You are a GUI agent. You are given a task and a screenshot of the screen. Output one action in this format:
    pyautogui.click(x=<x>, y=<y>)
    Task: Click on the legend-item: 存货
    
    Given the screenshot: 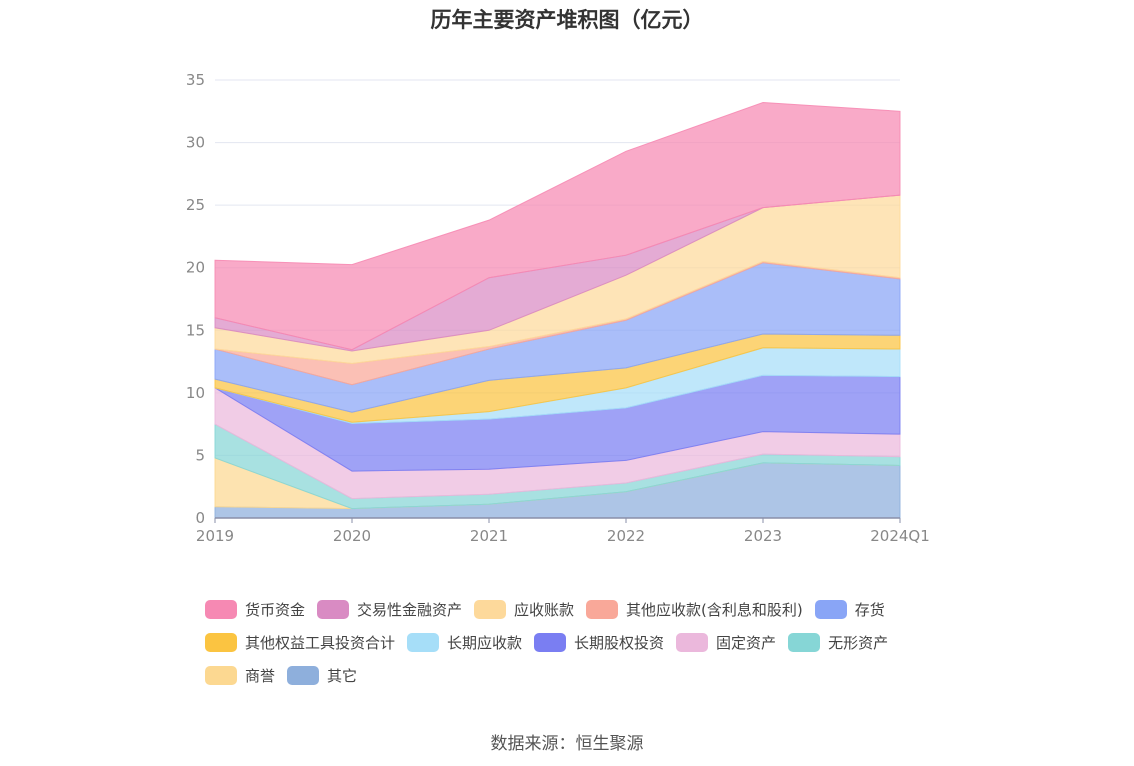 What is the action you would take?
    pyautogui.click(x=849, y=609)
    